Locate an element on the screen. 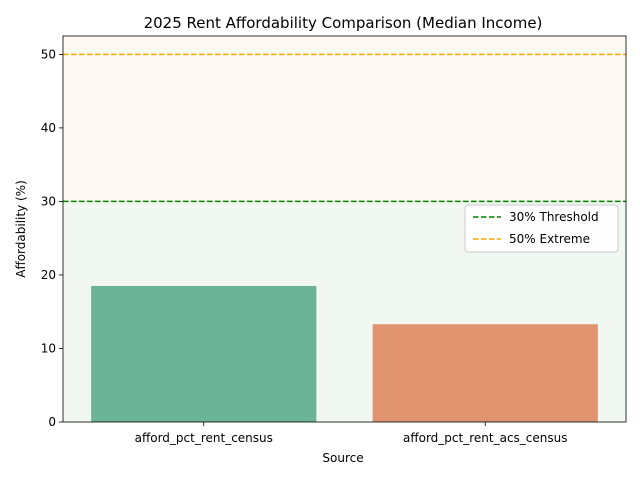 This screenshot has width=640, height=480. legend-box is located at coordinates (541, 228).